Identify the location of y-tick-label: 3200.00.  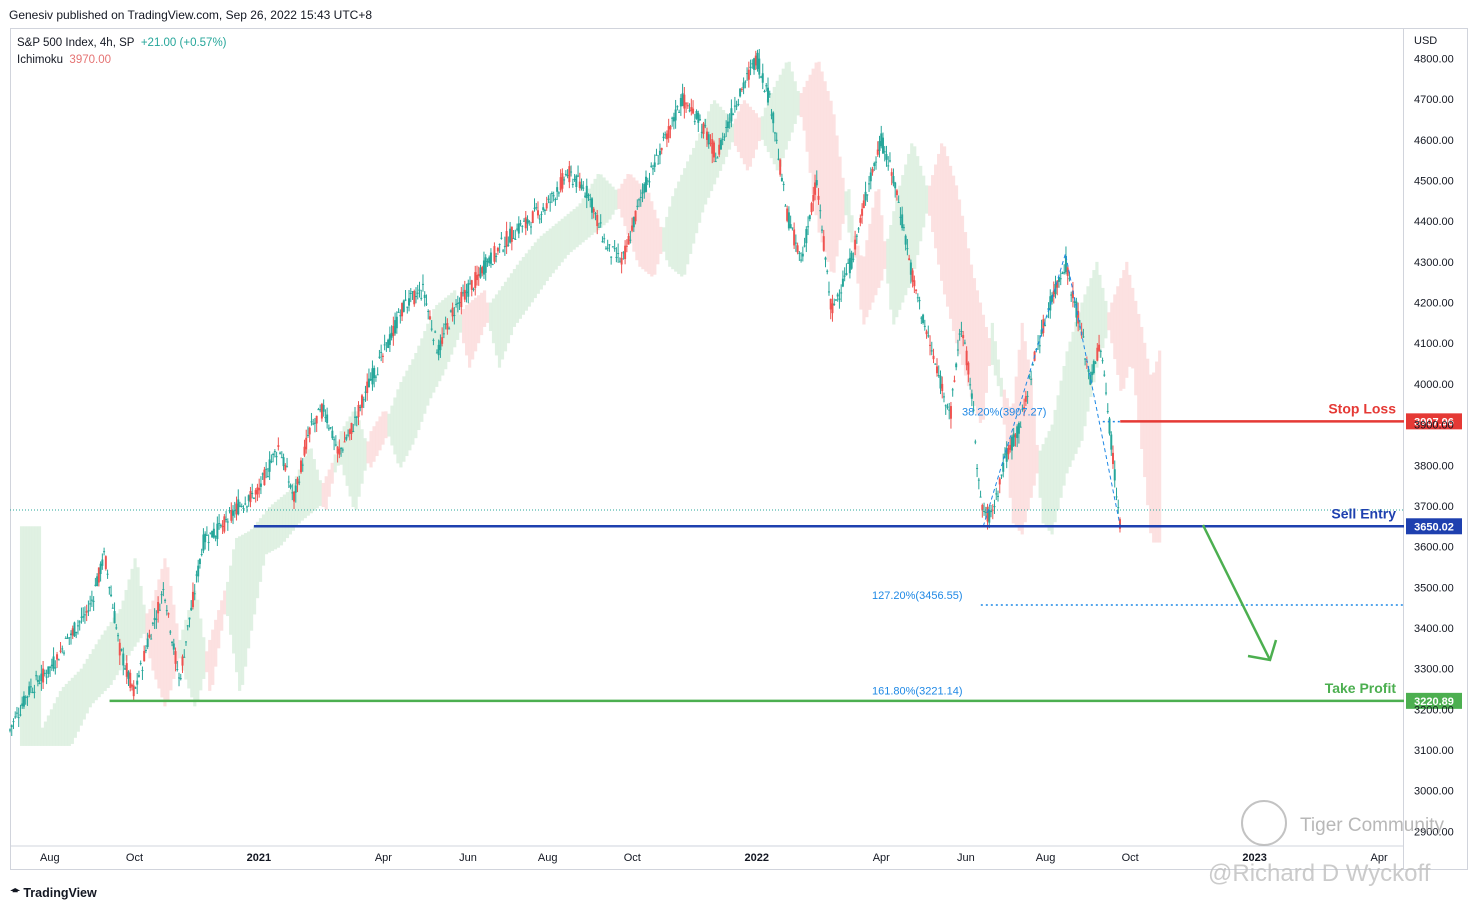
(1434, 710).